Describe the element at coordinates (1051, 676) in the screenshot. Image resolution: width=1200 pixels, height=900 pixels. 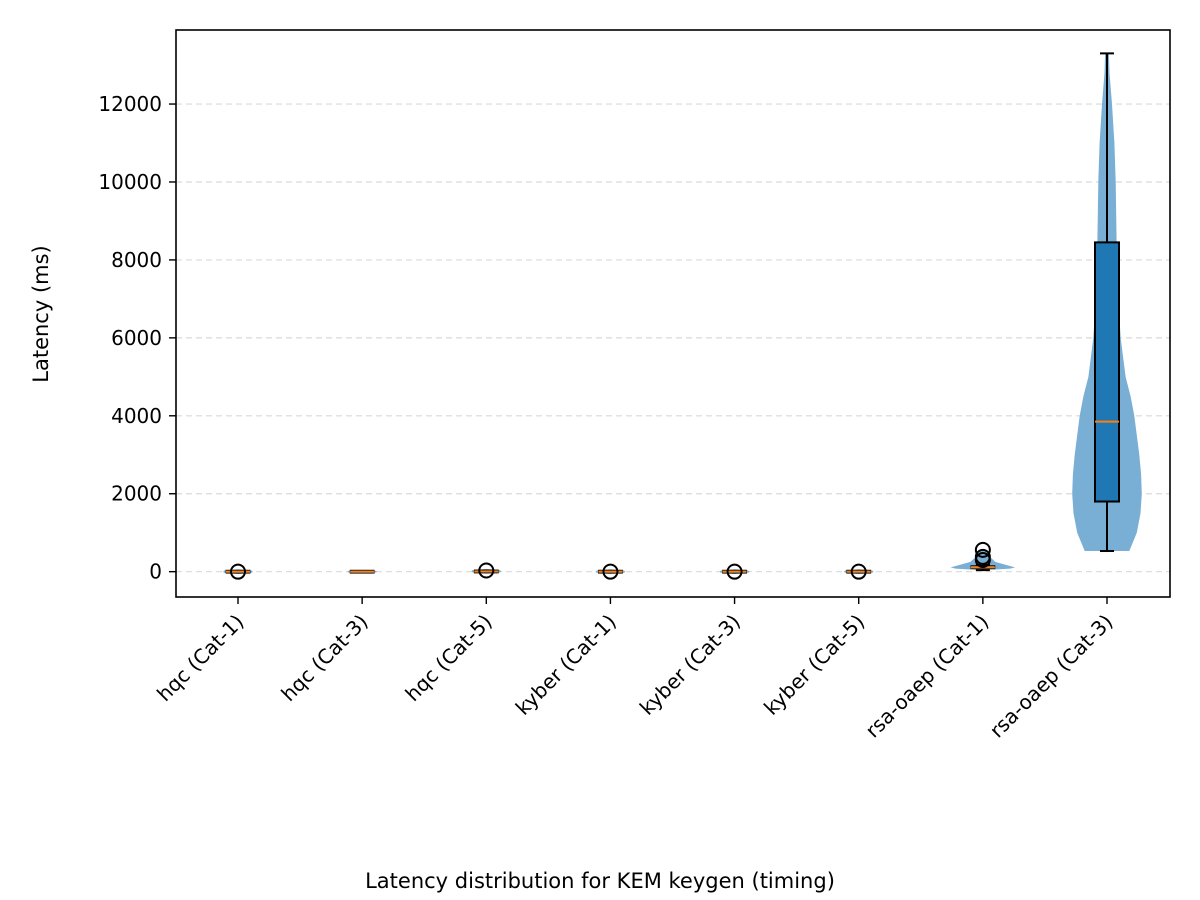
I see `x-tick-label: rsa-oaep (Cat-3)` at that location.